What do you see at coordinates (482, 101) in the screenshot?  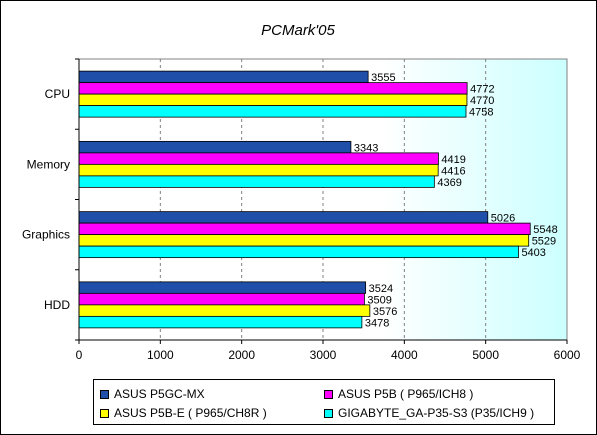 I see `data-label-cpu-series-3: 4770` at bounding box center [482, 101].